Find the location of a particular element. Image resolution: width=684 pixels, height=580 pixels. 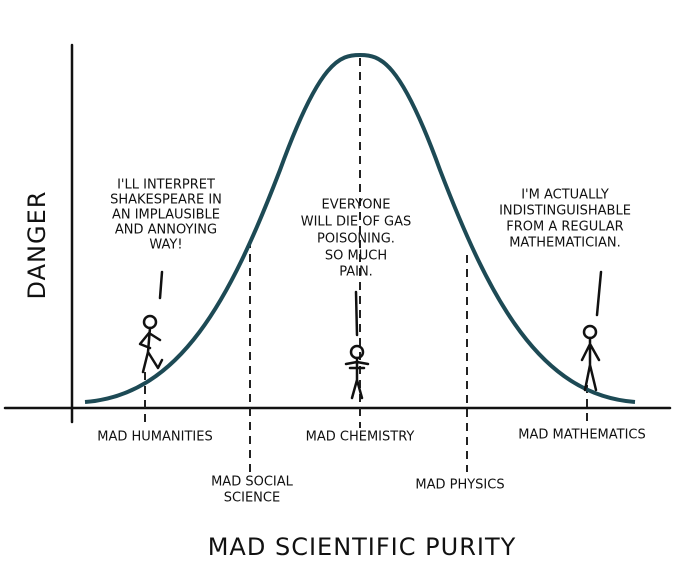

speech-text: FROM A REGULAR is located at coordinates (564, 227).